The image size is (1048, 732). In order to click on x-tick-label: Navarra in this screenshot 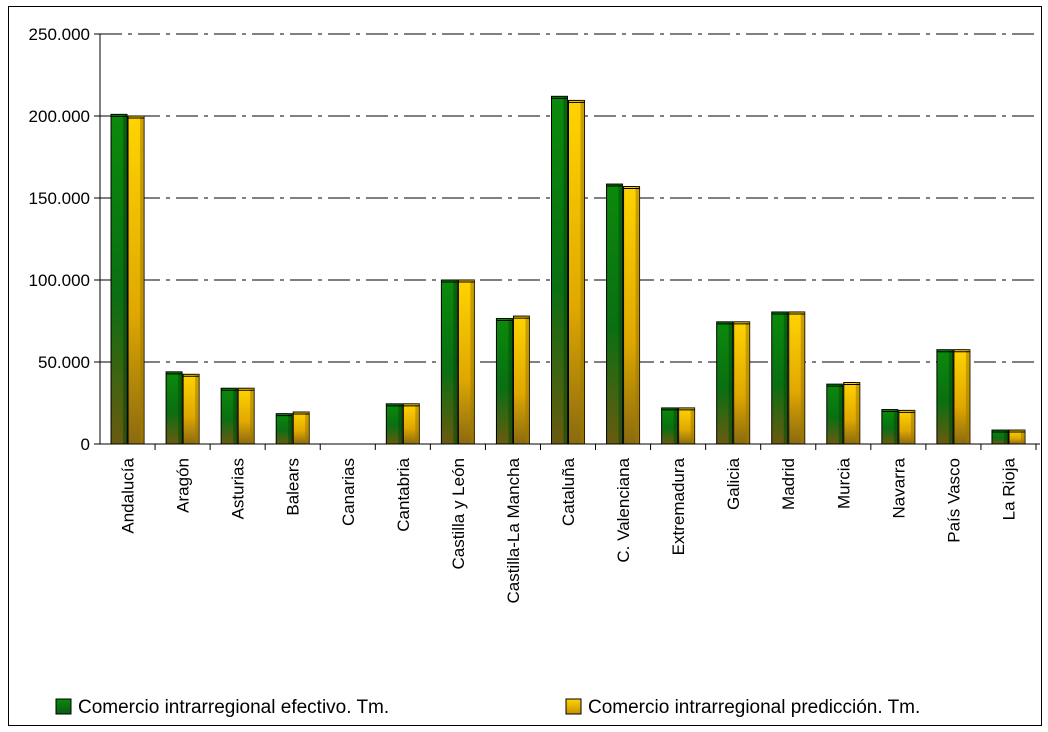, I will do `click(898, 487)`.